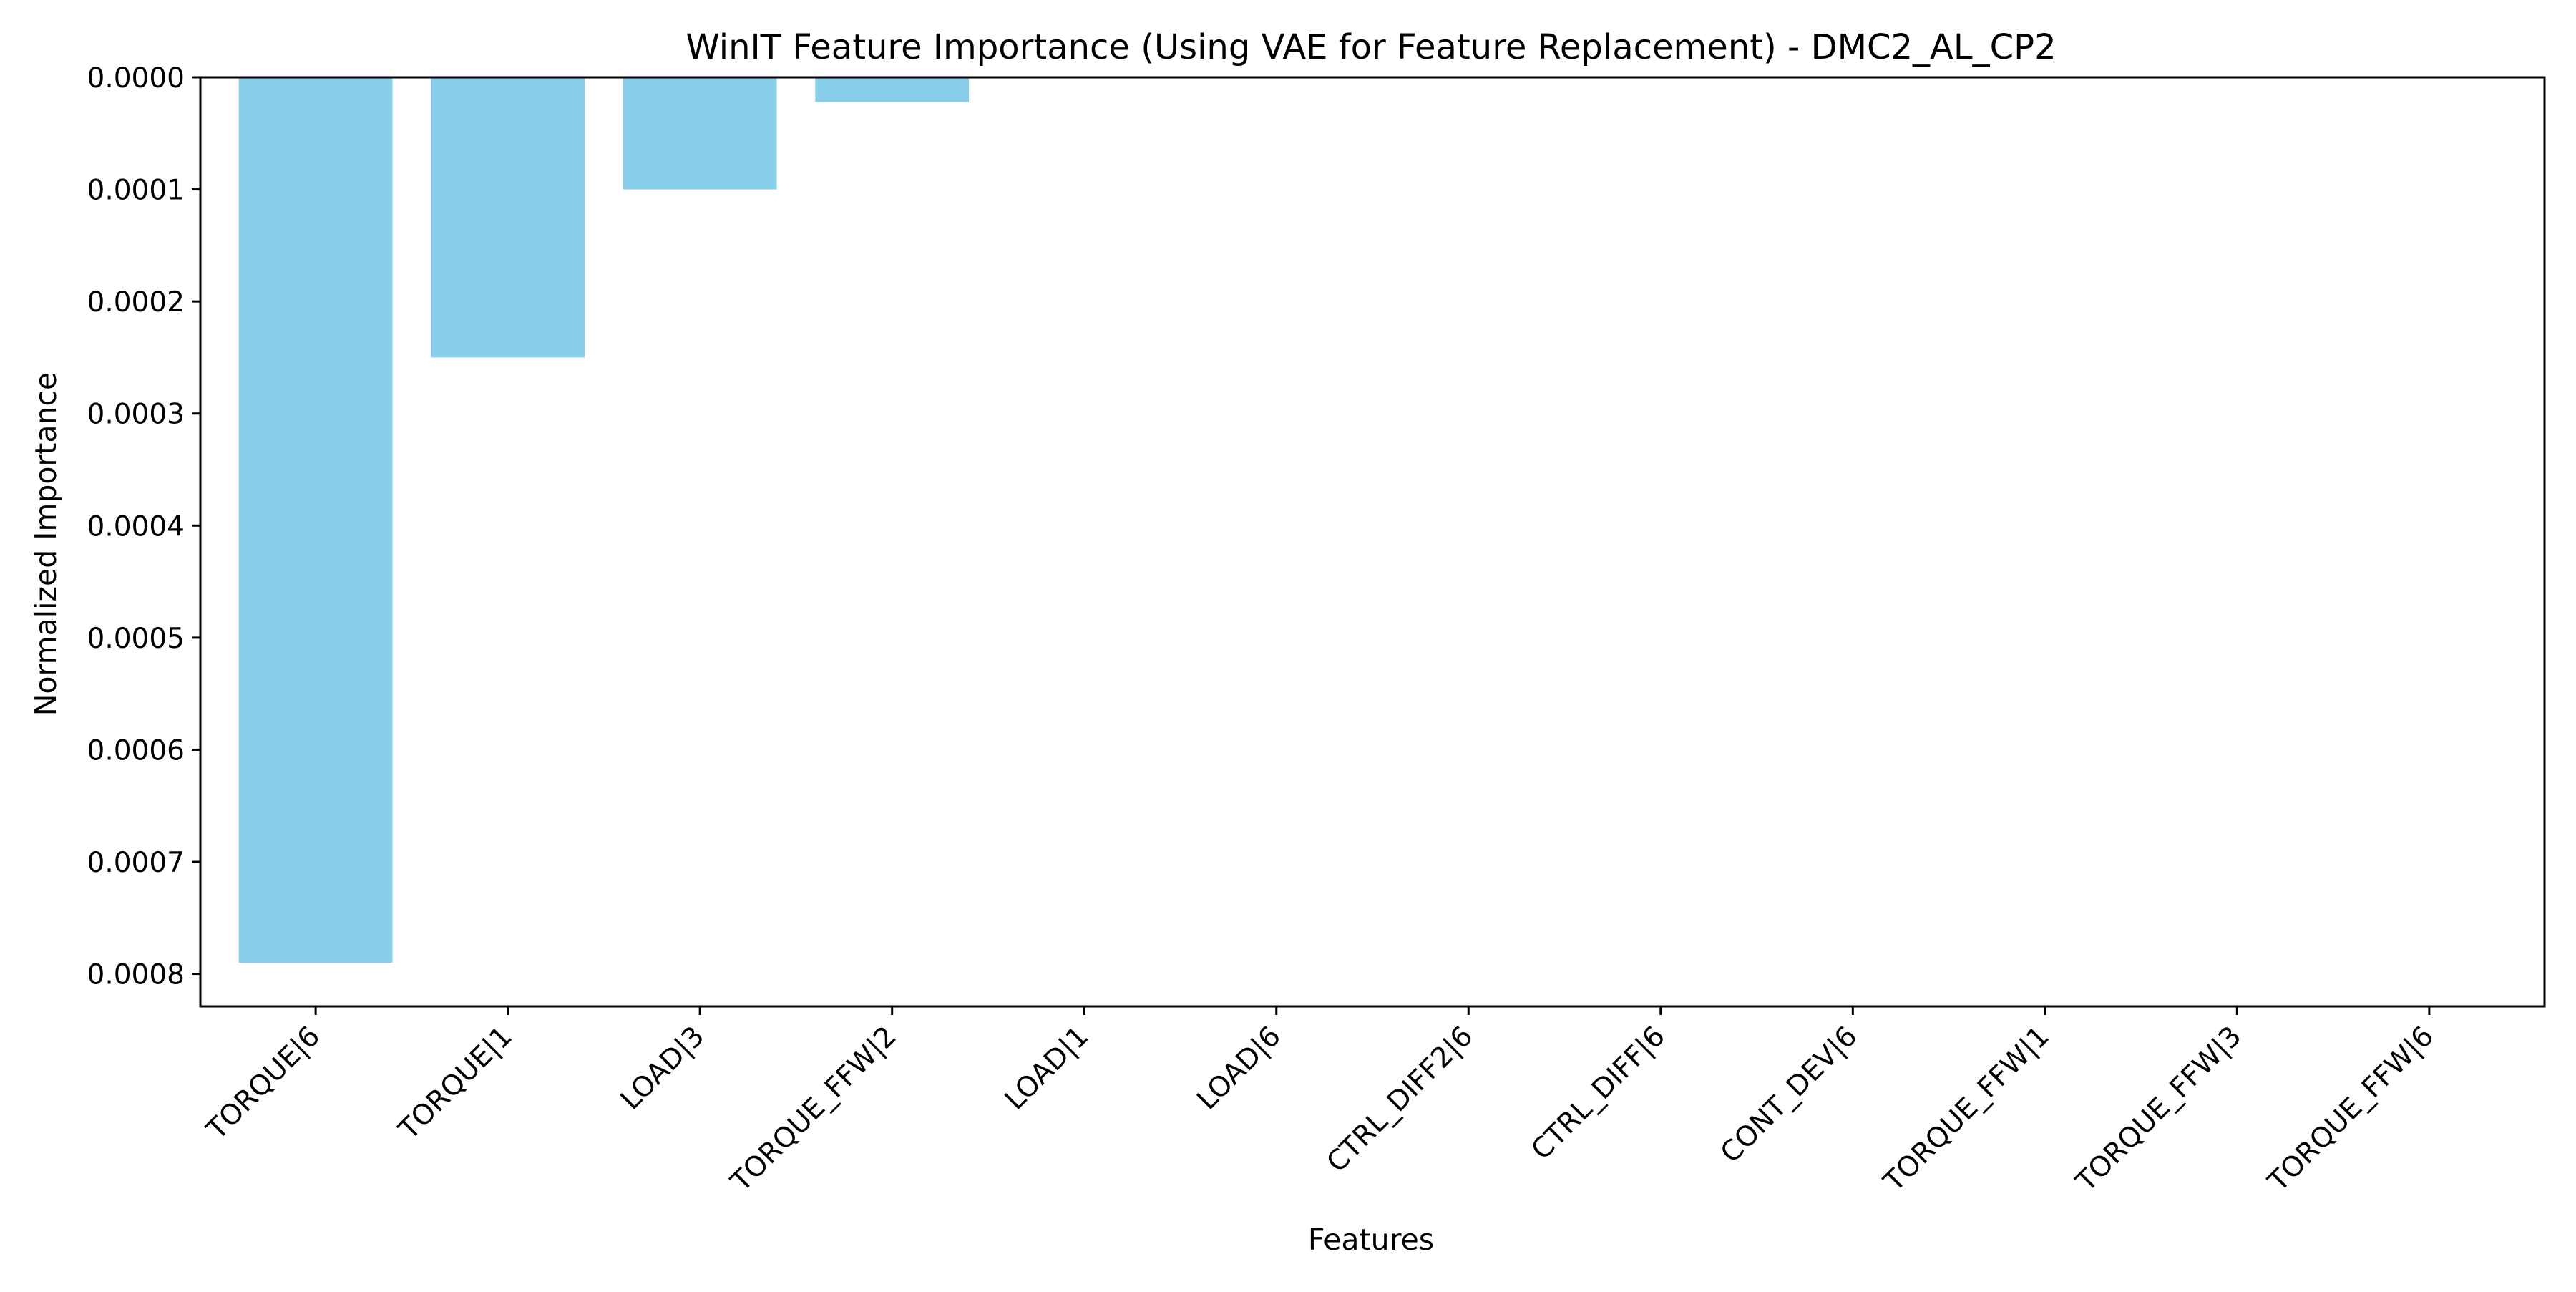 This screenshot has height=1292, width=2576. What do you see at coordinates (136, 415) in the screenshot?
I see `y-tick-label-3: 0.0003` at bounding box center [136, 415].